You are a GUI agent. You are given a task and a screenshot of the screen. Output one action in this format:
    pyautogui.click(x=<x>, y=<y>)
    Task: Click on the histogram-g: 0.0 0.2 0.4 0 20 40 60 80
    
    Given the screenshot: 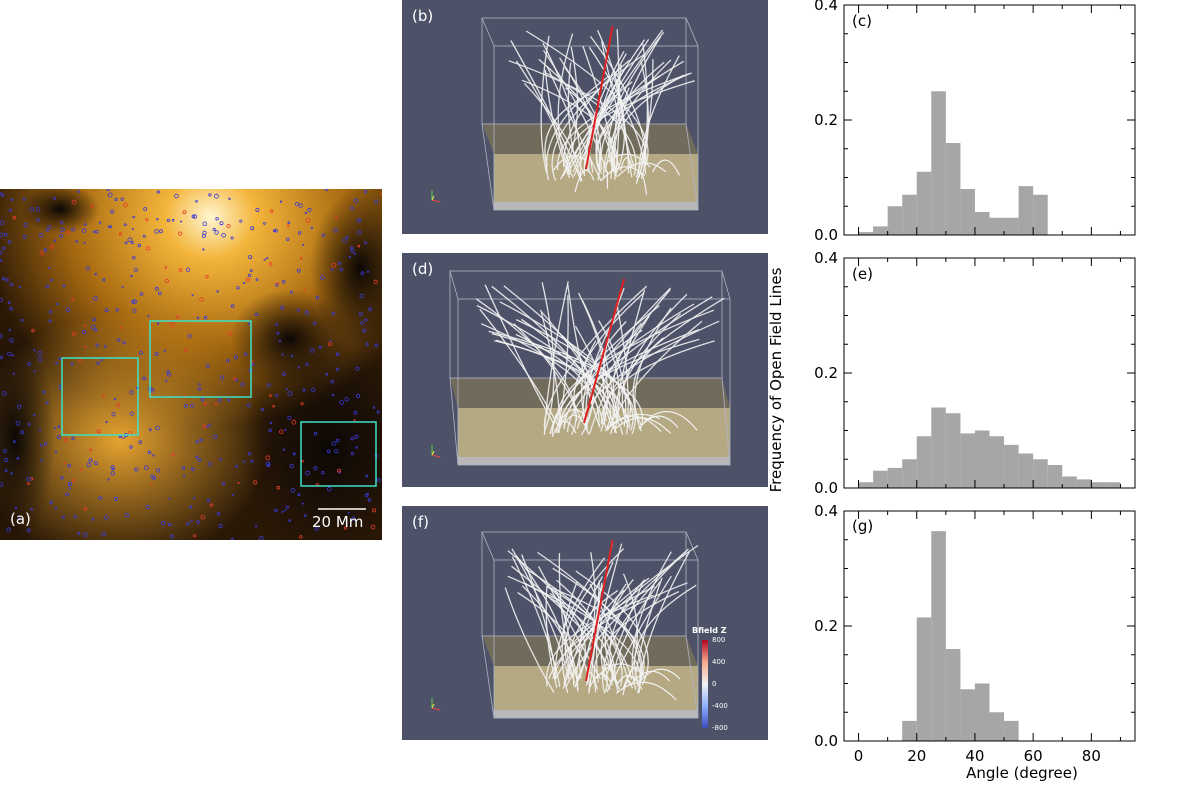 What is the action you would take?
    pyautogui.click(x=975, y=633)
    